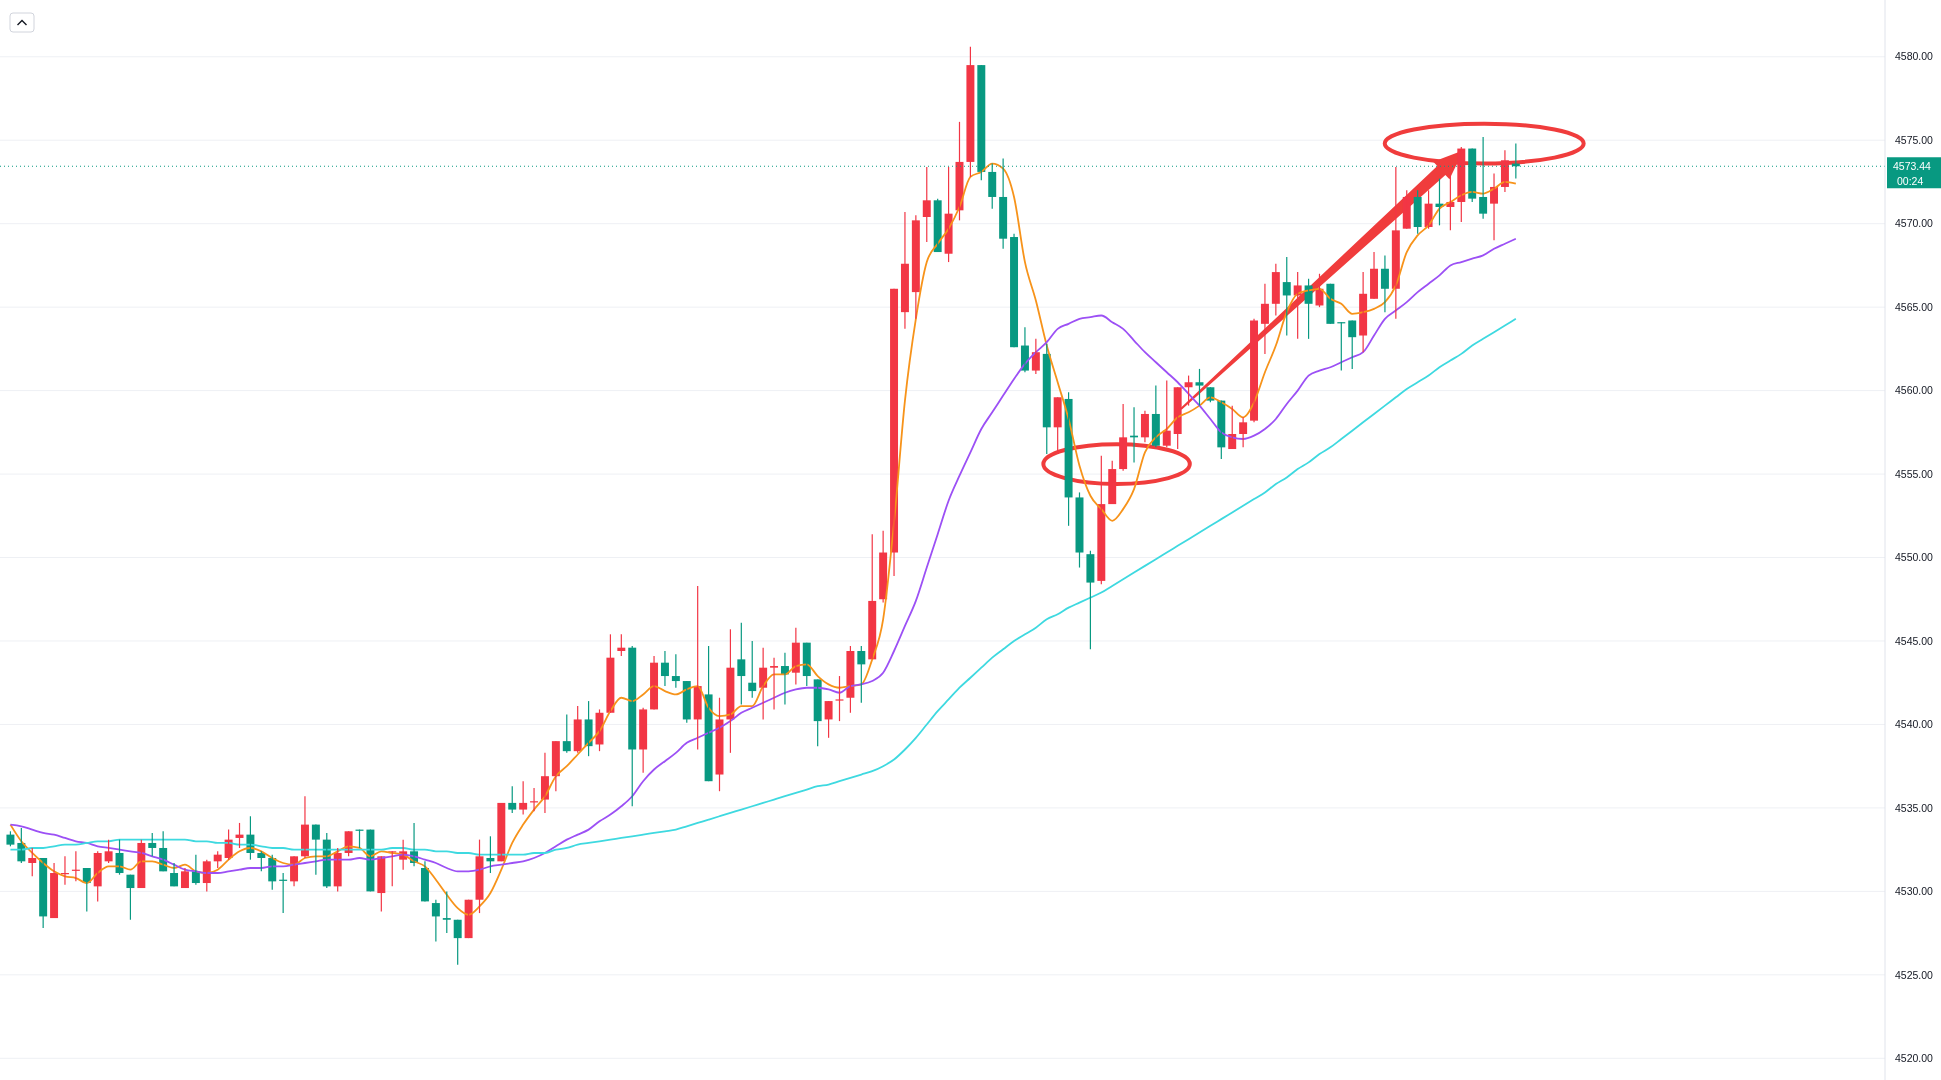 Image resolution: width=1941 pixels, height=1080 pixels. I want to click on y-tick-label: 4560.00, so click(1914, 390).